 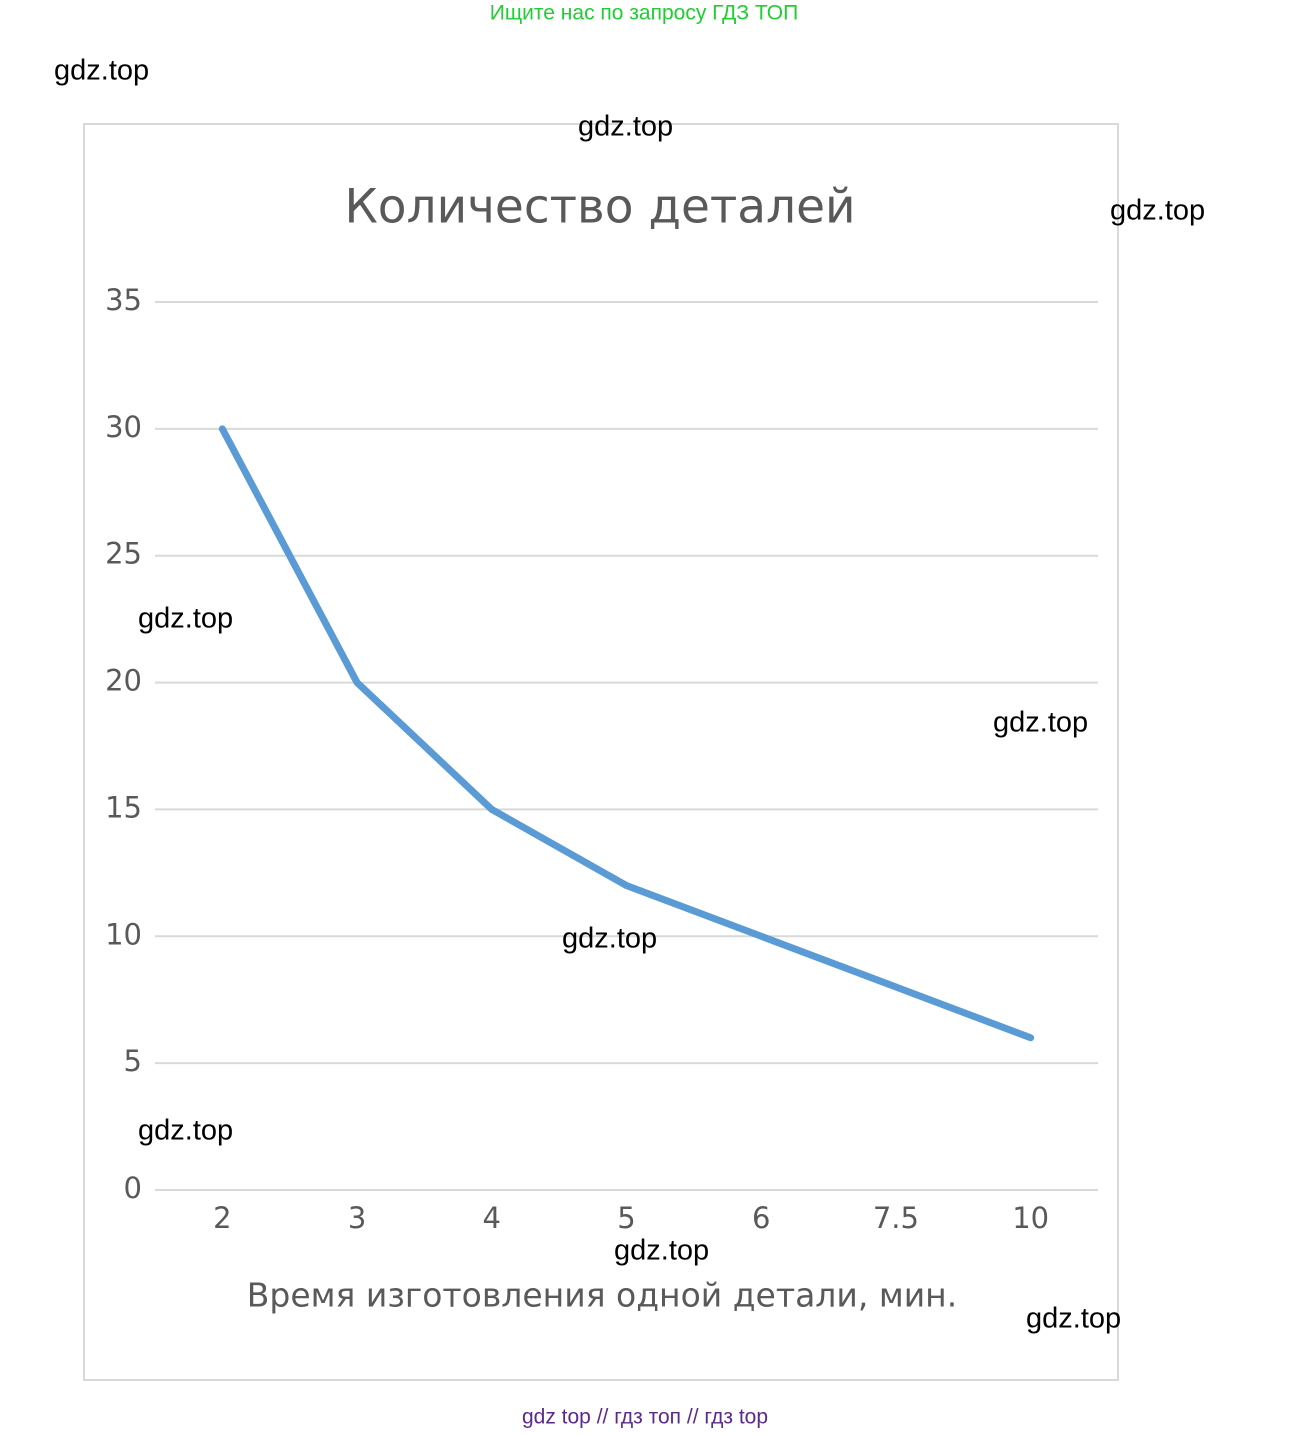 I want to click on y-tick-label: 30, so click(x=123, y=427).